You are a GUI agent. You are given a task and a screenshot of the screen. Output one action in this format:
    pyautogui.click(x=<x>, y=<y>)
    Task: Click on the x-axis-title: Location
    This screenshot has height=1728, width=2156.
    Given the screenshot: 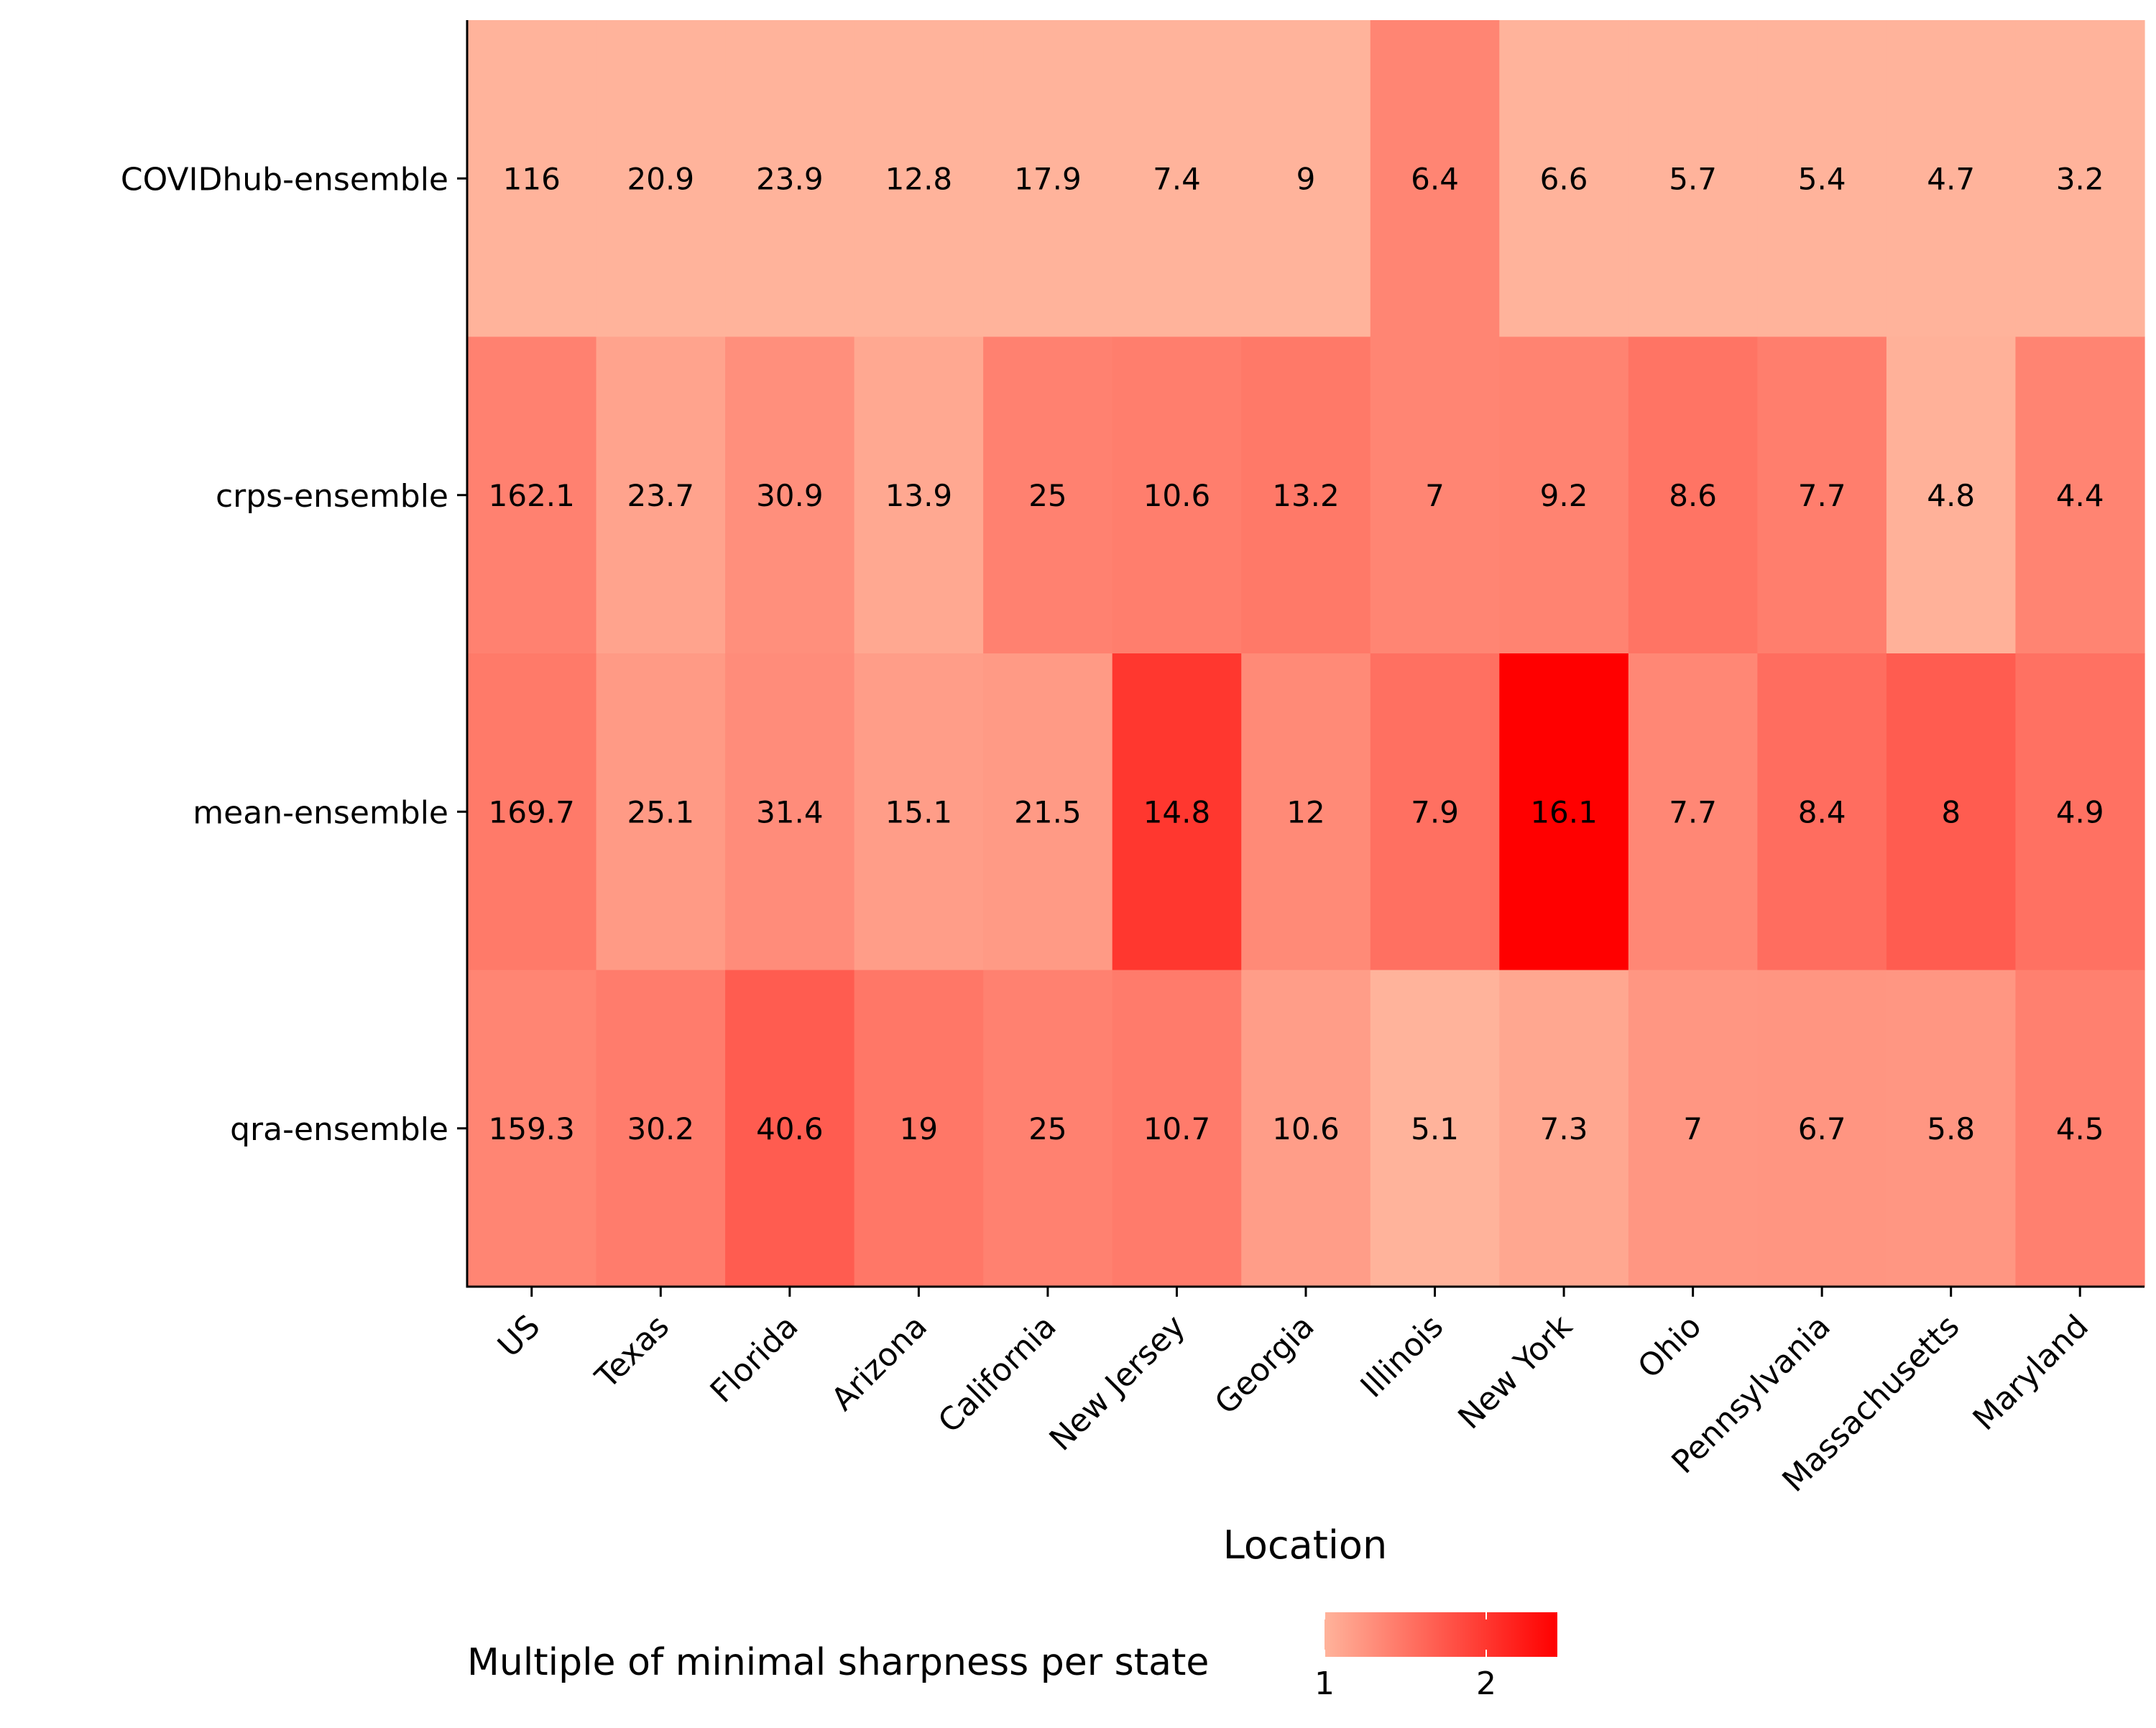 What is the action you would take?
    pyautogui.click(x=1305, y=1545)
    